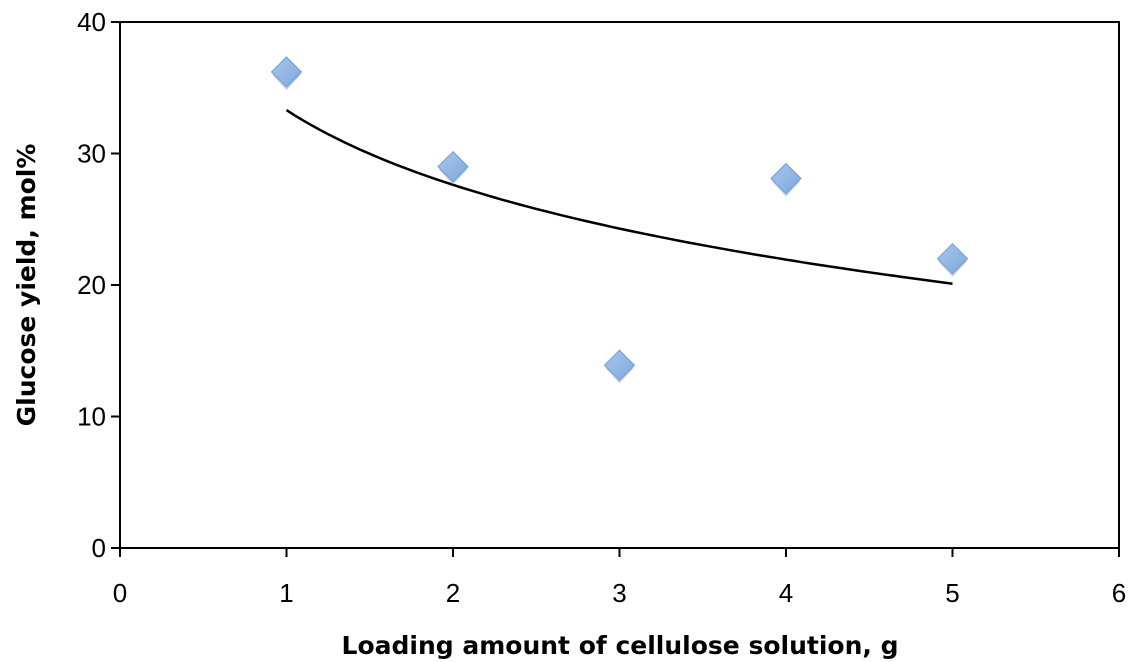 The width and height of the screenshot is (1131, 662). What do you see at coordinates (99, 548) in the screenshot?
I see `y-tick-label: 0` at bounding box center [99, 548].